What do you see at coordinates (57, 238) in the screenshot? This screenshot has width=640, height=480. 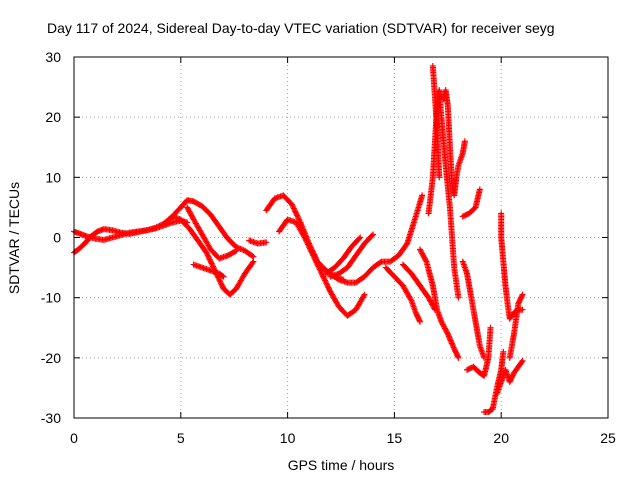 I see `y-tick-label: 0` at bounding box center [57, 238].